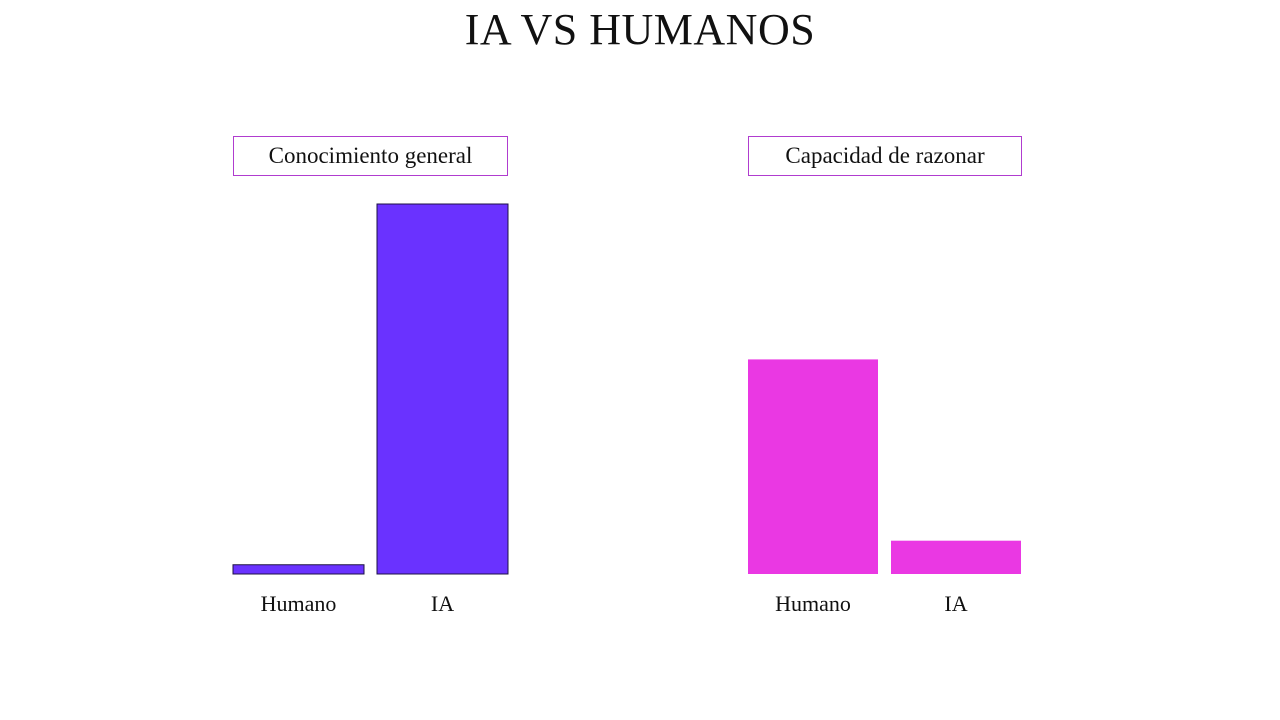 The image size is (1280, 720). I want to click on x-tick-label-0-ia: IA, so click(442, 603).